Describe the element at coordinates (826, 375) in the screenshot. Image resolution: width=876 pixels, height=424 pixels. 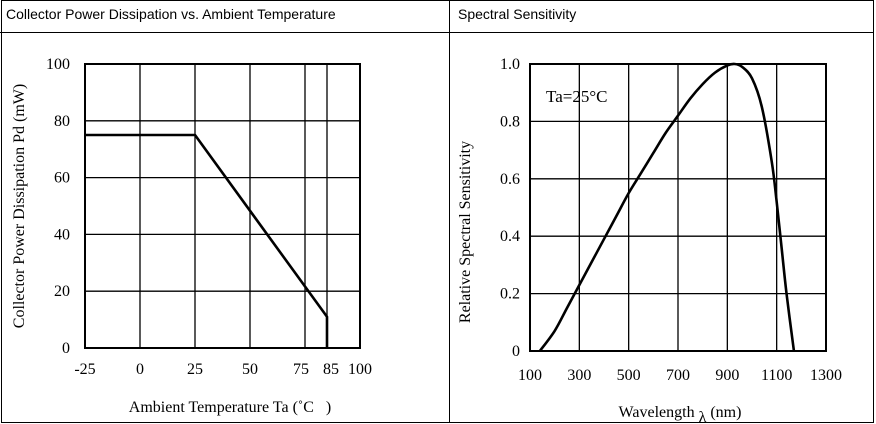
I see `right-x-tick-label: 1300` at that location.